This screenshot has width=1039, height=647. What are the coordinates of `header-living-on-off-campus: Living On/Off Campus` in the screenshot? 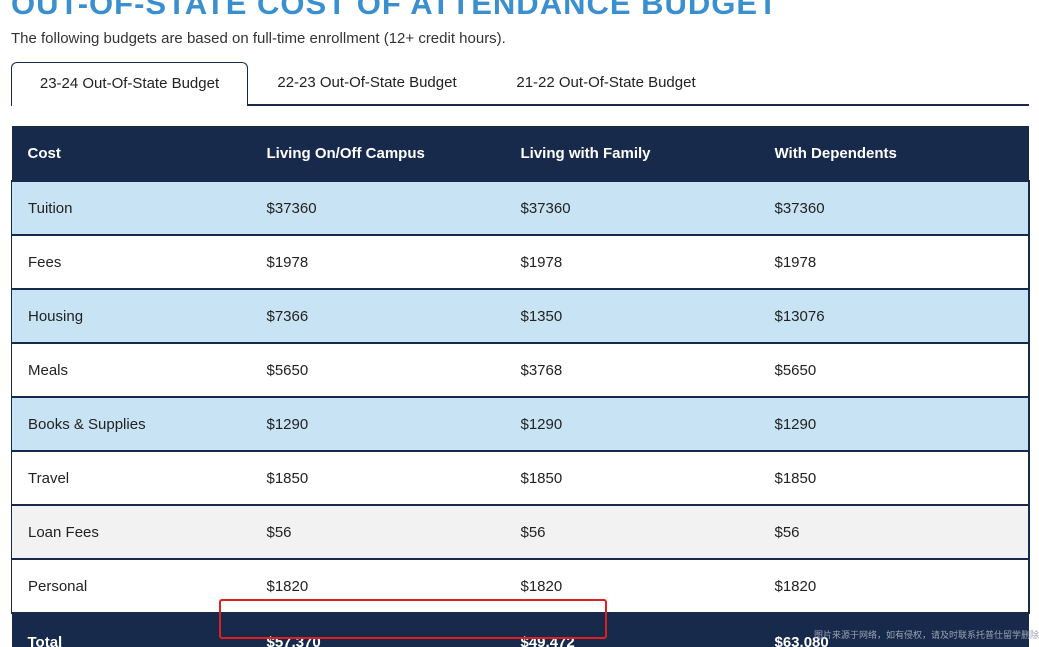 It's located at (345, 153).